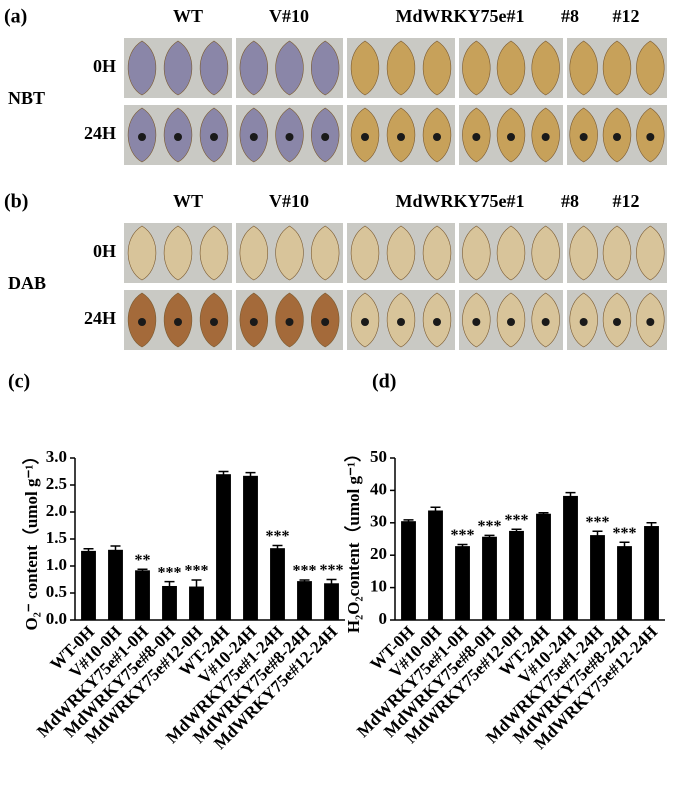  Describe the element at coordinates (378, 553) in the screenshot. I see `y-tick-label: 20` at that location.